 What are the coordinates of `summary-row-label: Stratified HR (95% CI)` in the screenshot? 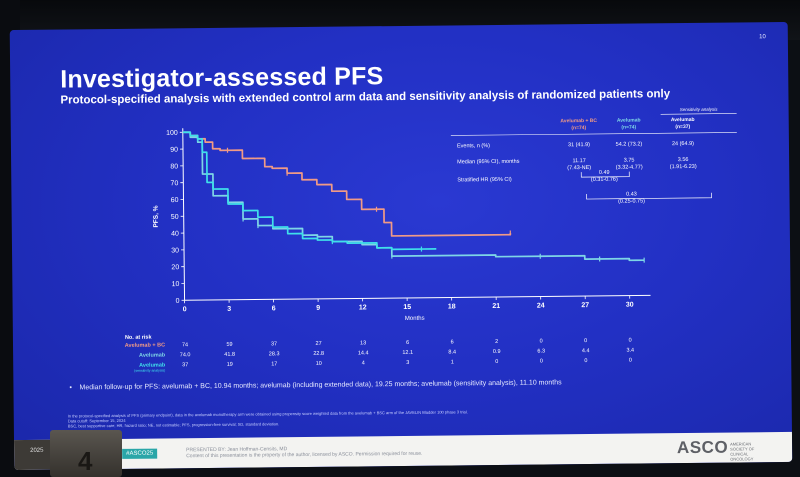 It's located at (484, 180).